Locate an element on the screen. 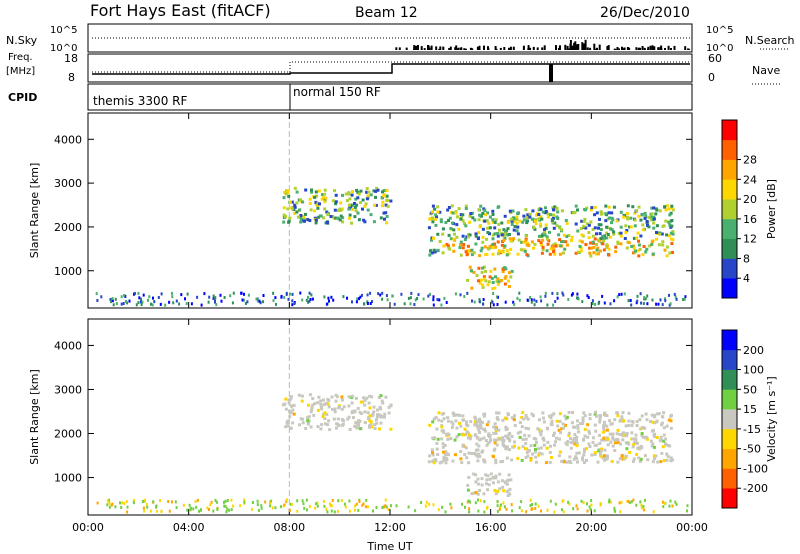 This screenshot has height=554, width=800. date-label: 26/Dec/2010 is located at coordinates (645, 13).